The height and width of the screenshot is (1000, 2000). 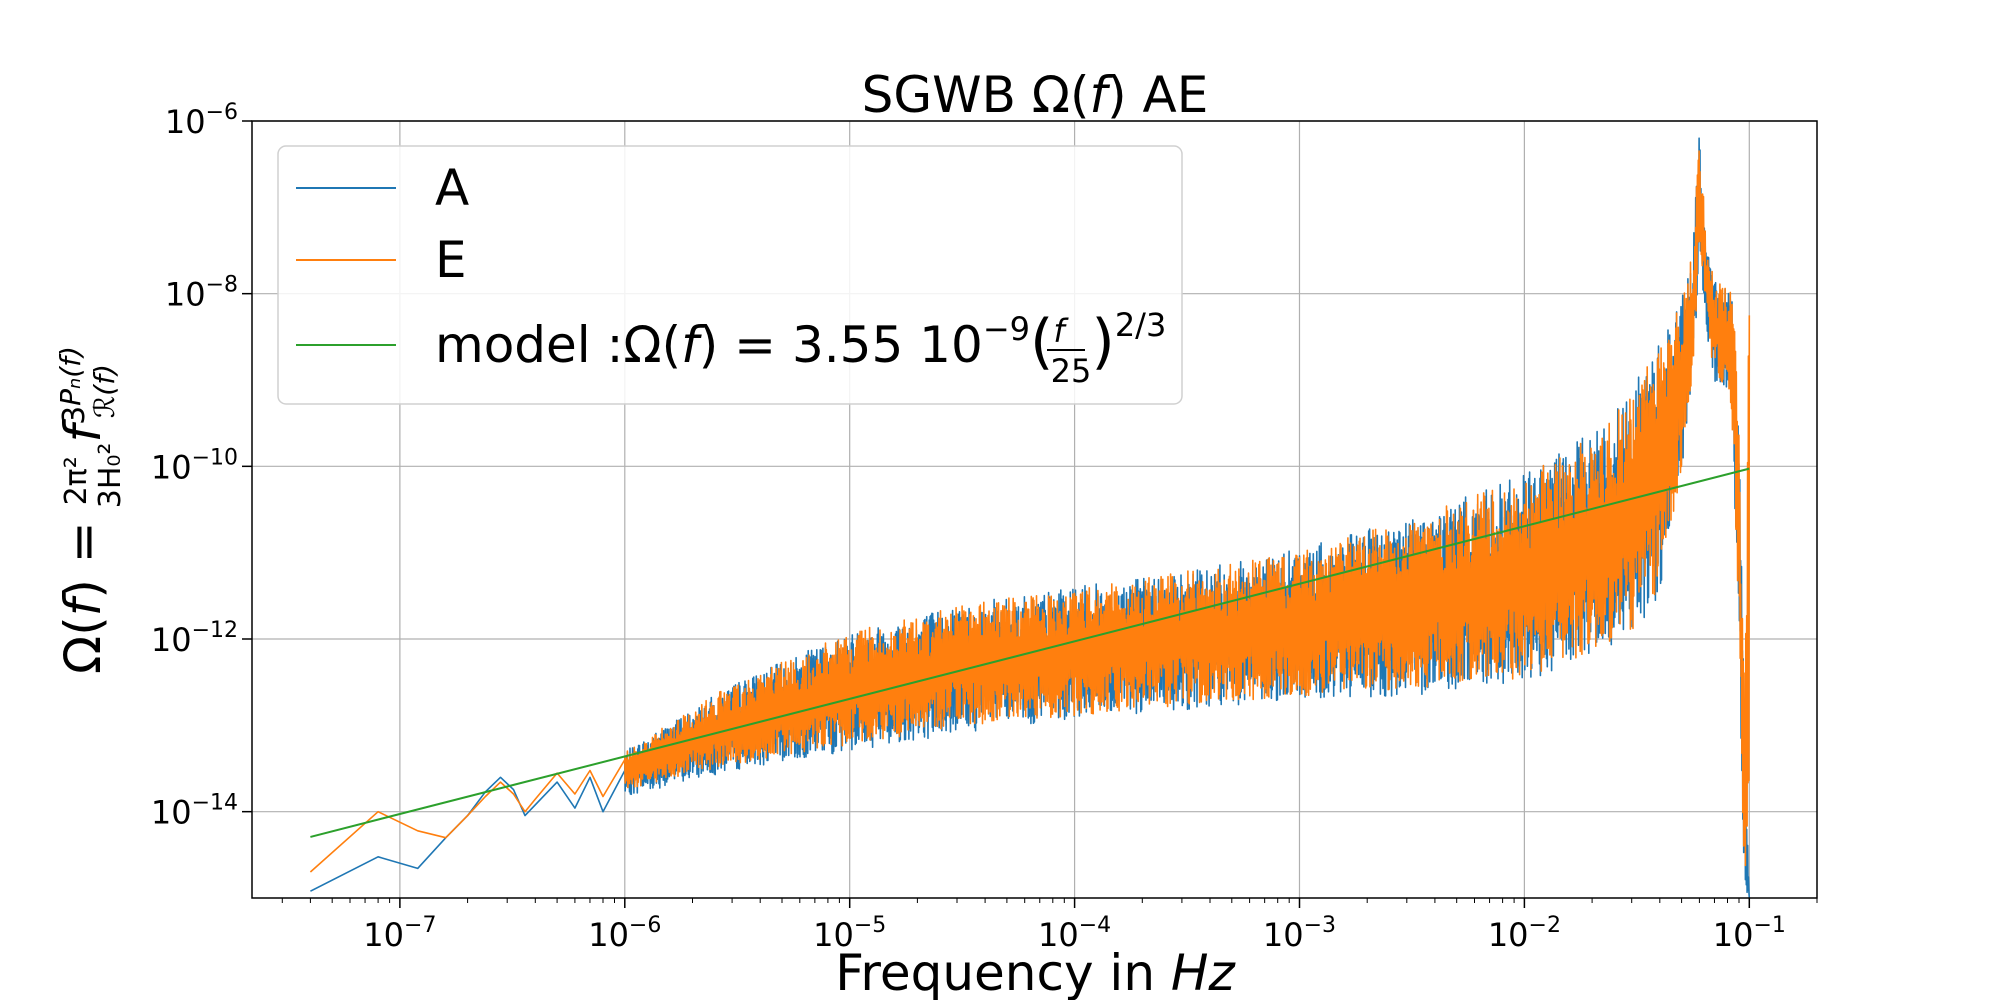 I want to click on y-tick-label-0: 10⁻⁶, so click(x=201, y=120).